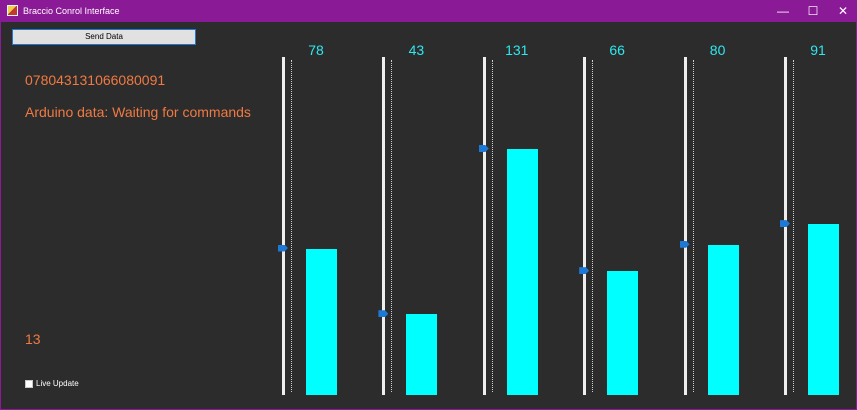  I want to click on slider-value-label: 91, so click(818, 50).